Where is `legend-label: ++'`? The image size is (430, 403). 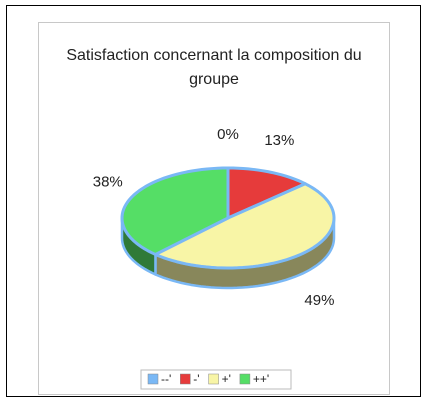
legend-label: ++' is located at coordinates (261, 379).